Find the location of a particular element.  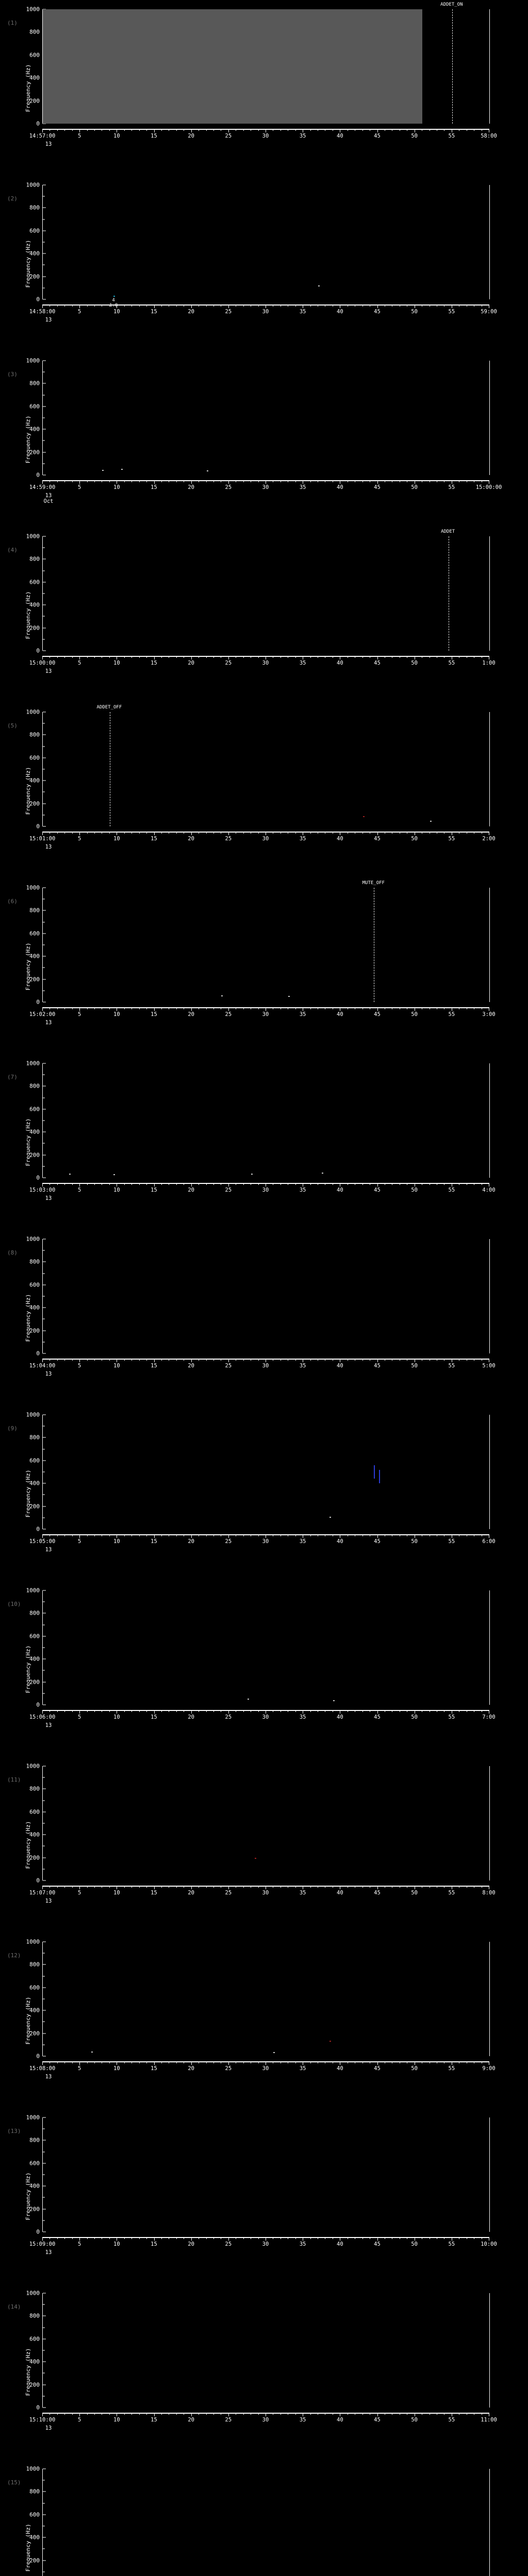

y-tick-label: 600 is located at coordinates (34, 55).